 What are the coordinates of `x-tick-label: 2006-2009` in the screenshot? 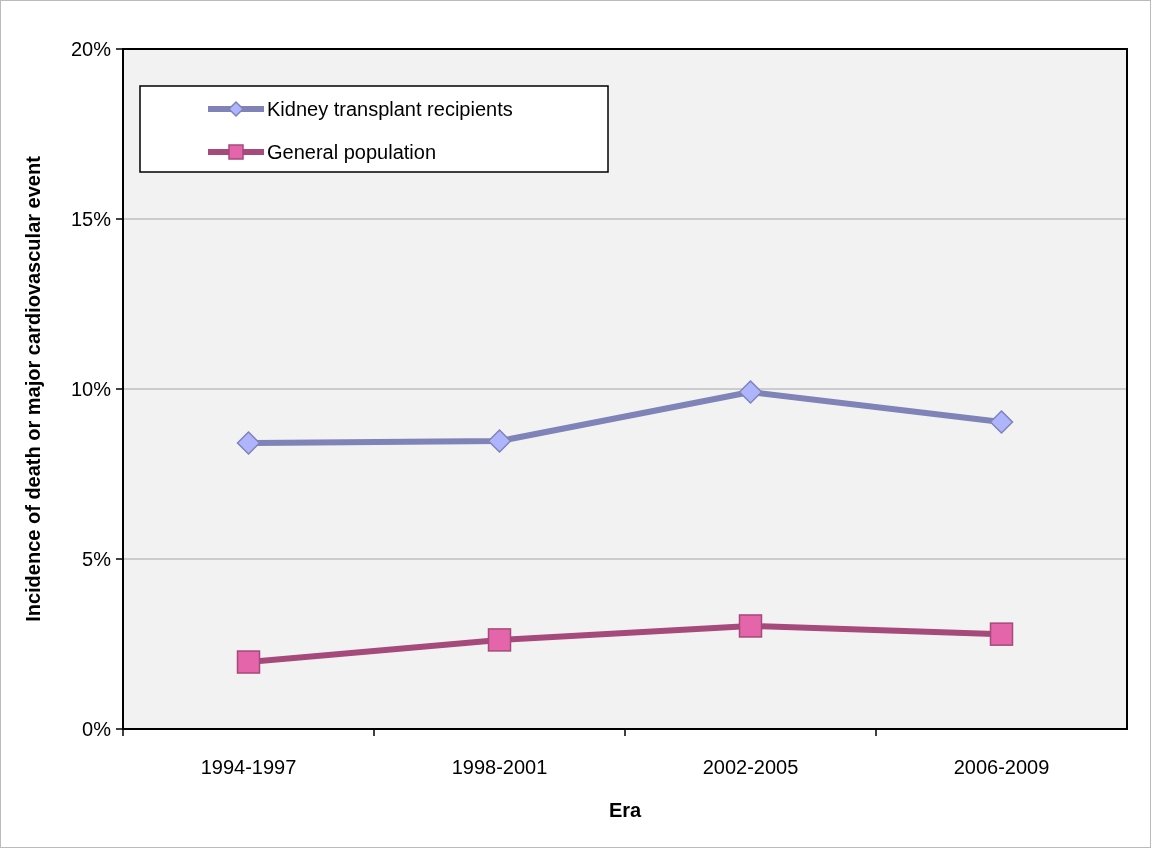 It's located at (1001, 767).